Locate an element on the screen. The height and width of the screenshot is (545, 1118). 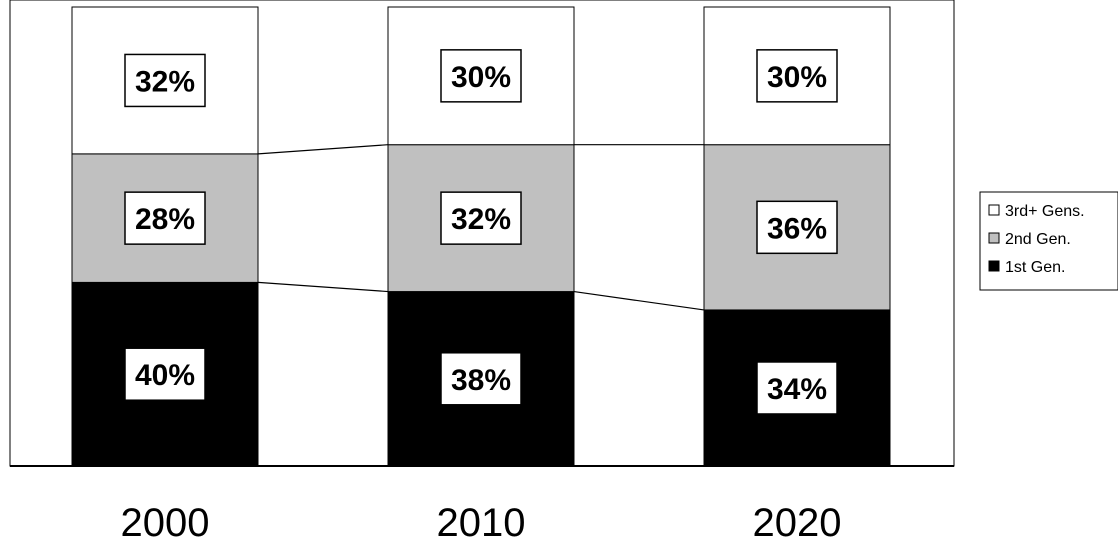
data-label: 36% is located at coordinates (797, 227).